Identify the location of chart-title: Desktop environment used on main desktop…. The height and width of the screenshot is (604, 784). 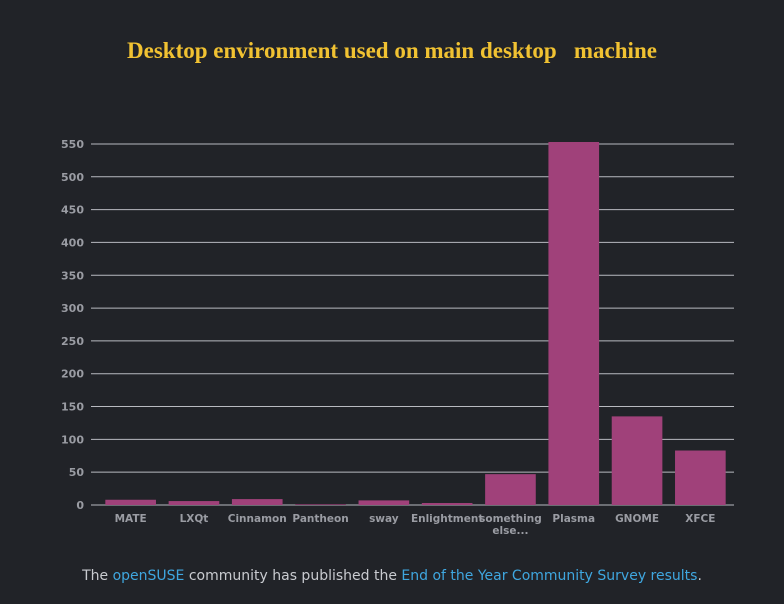
(392, 50).